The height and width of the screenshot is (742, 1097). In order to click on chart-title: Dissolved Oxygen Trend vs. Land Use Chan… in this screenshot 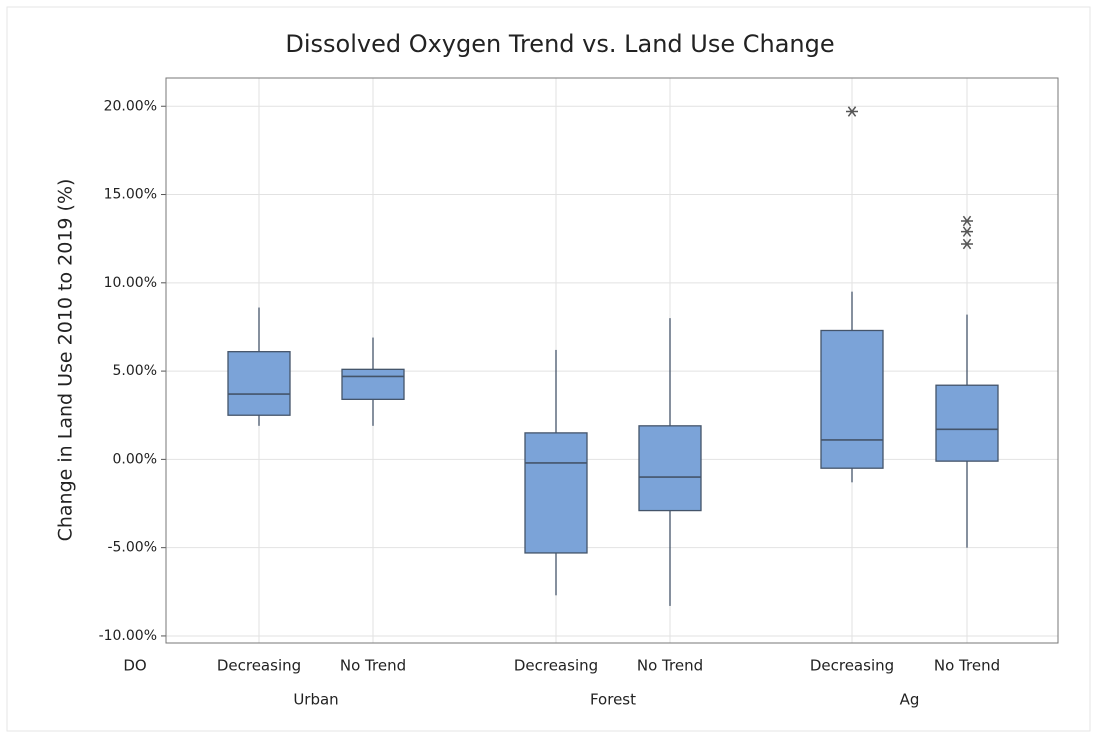, I will do `click(559, 44)`.